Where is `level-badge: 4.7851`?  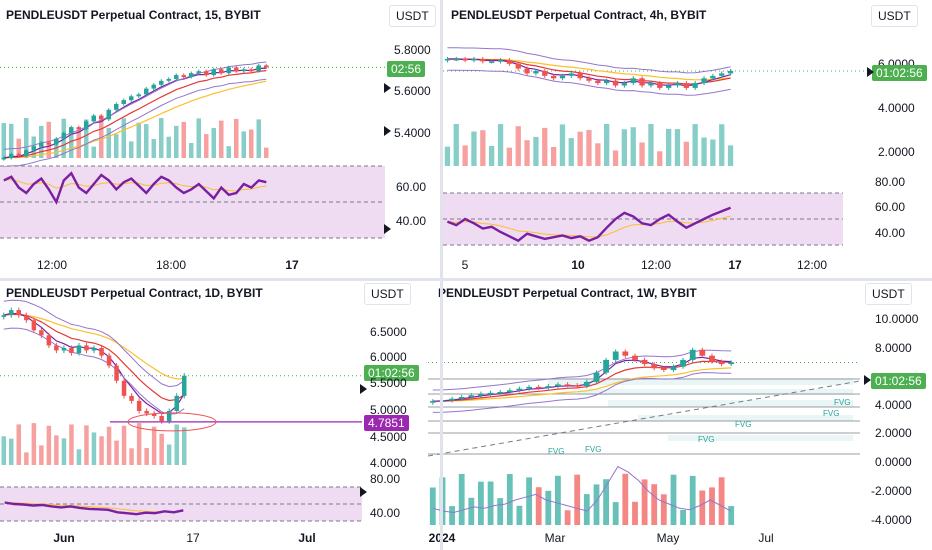 level-badge: 4.7851 is located at coordinates (386, 423).